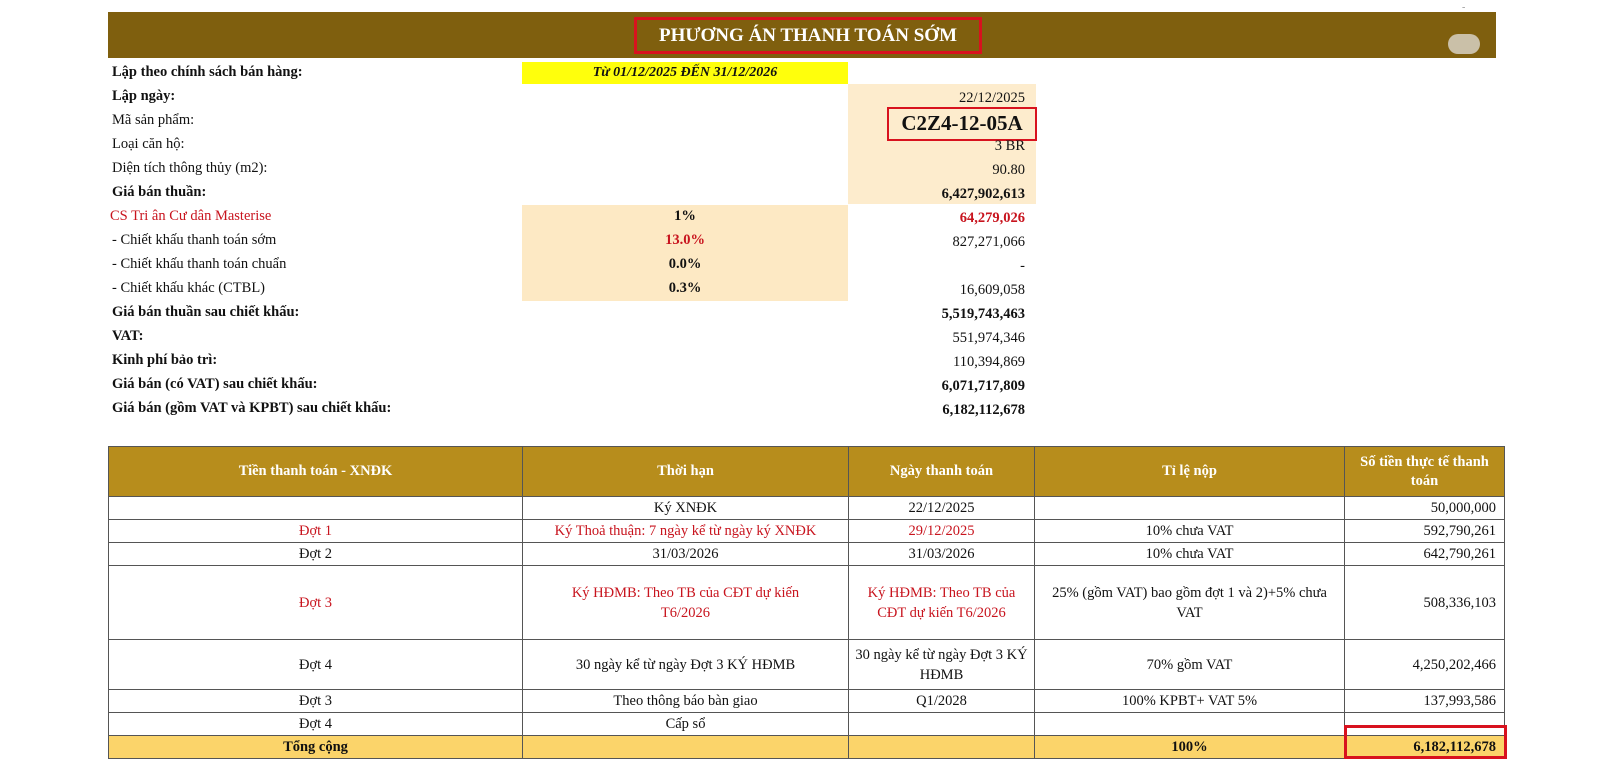 Image resolution: width=1600 pixels, height=760 pixels. I want to click on total-percent: 100%, so click(1189, 747).